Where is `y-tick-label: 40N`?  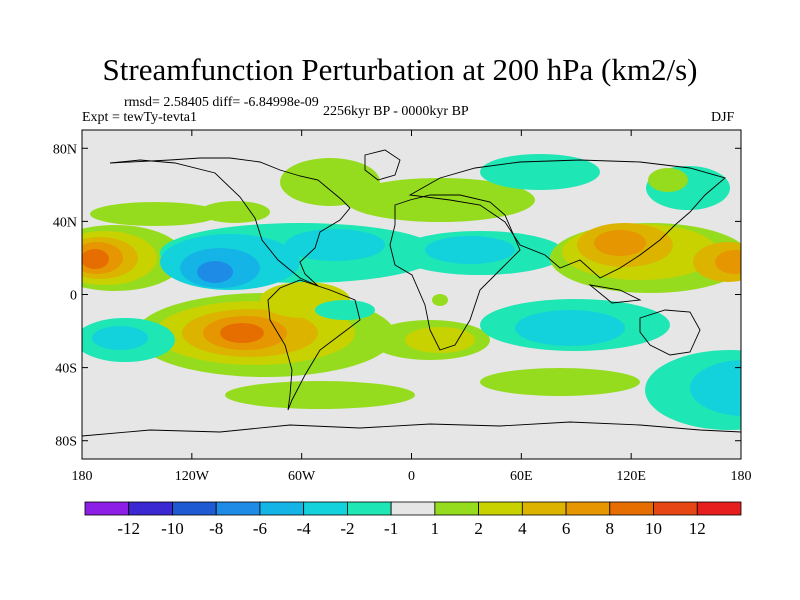 y-tick-label: 40N is located at coordinates (65, 222).